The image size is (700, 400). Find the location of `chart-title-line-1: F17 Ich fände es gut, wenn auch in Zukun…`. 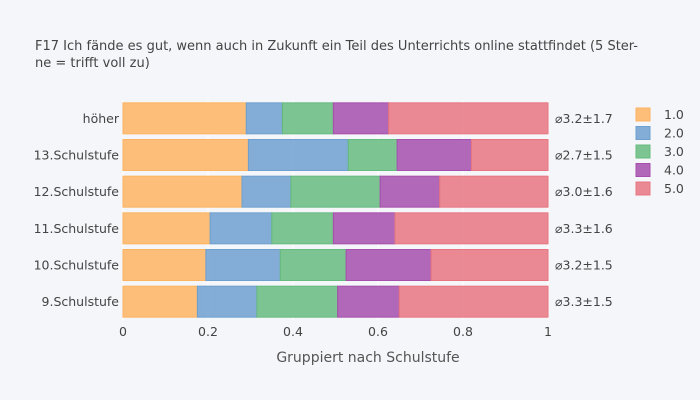

chart-title-line-1: F17 Ich fände es gut, wenn auch in Zukun… is located at coordinates (336, 46).